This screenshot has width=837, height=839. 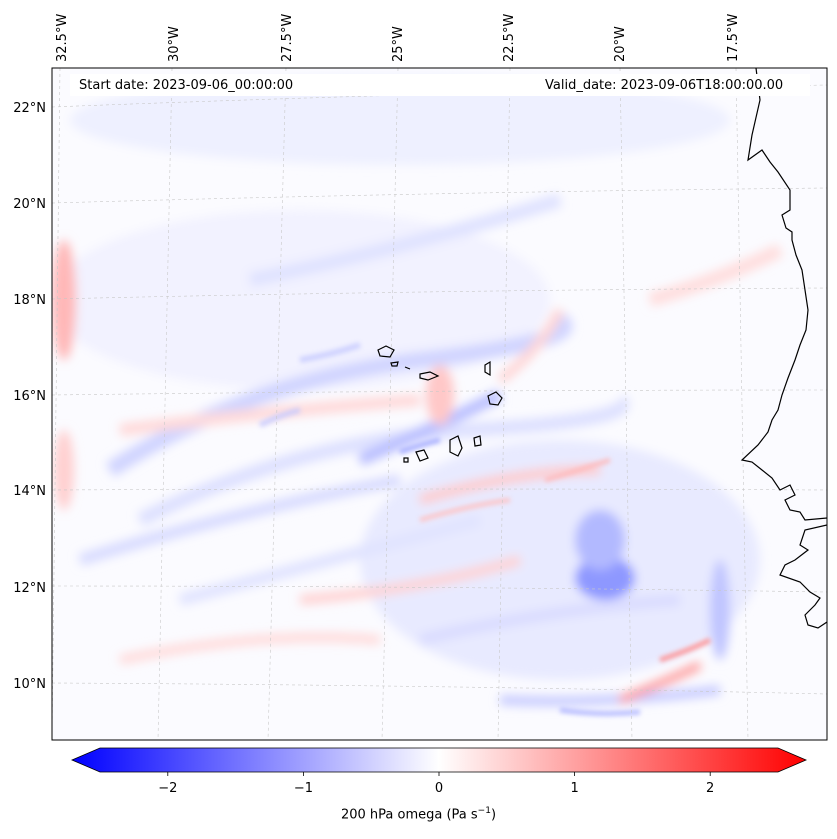 I want to click on colorbar-tick-label: 2, so click(x=710, y=788).